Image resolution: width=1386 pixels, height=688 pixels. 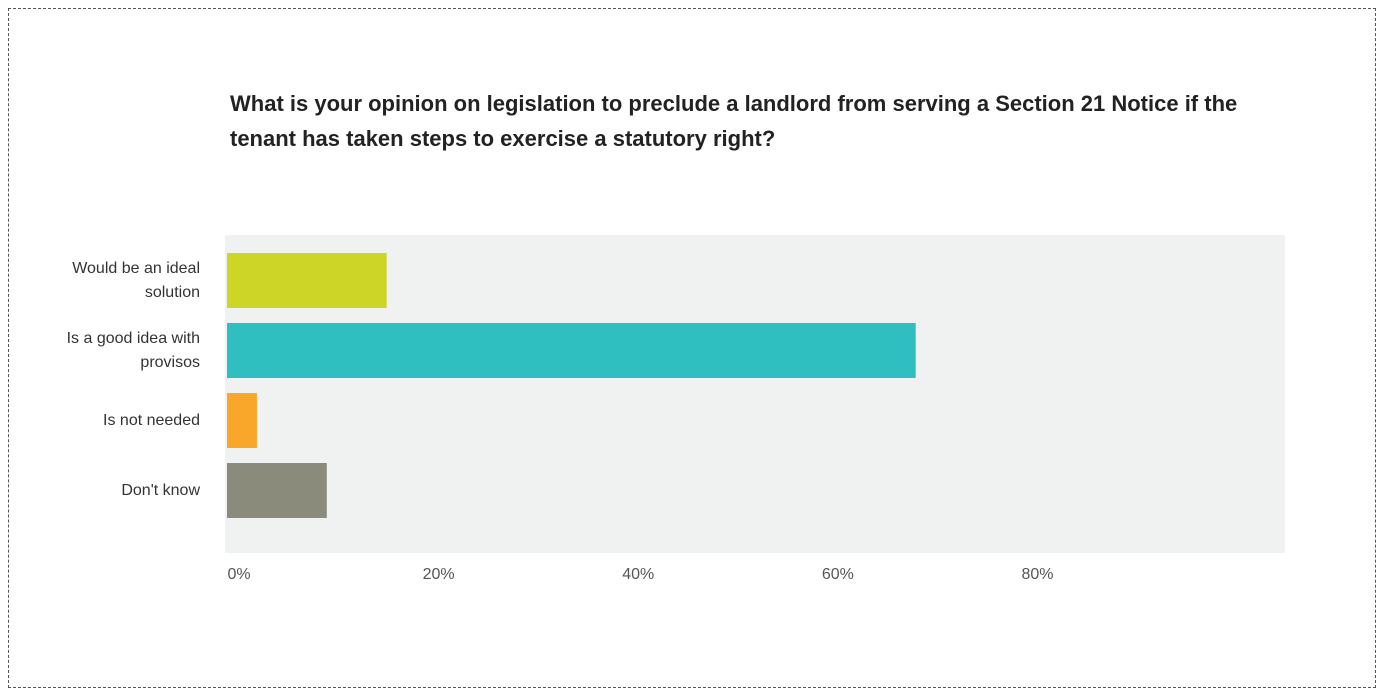 What do you see at coordinates (160, 490) in the screenshot?
I see `y-tick-label: Don't know` at bounding box center [160, 490].